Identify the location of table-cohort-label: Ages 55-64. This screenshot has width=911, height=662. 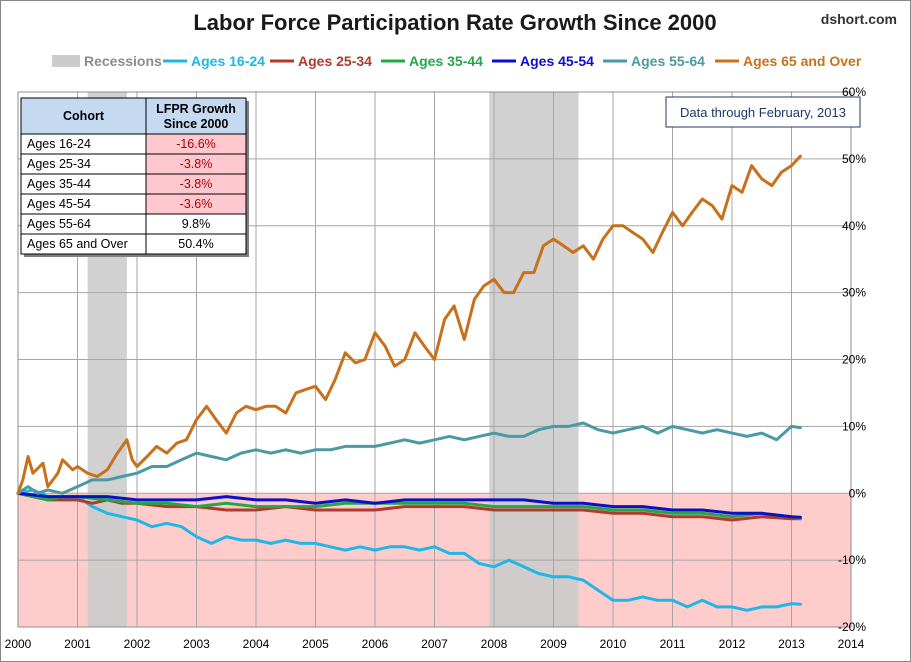
(59, 224).